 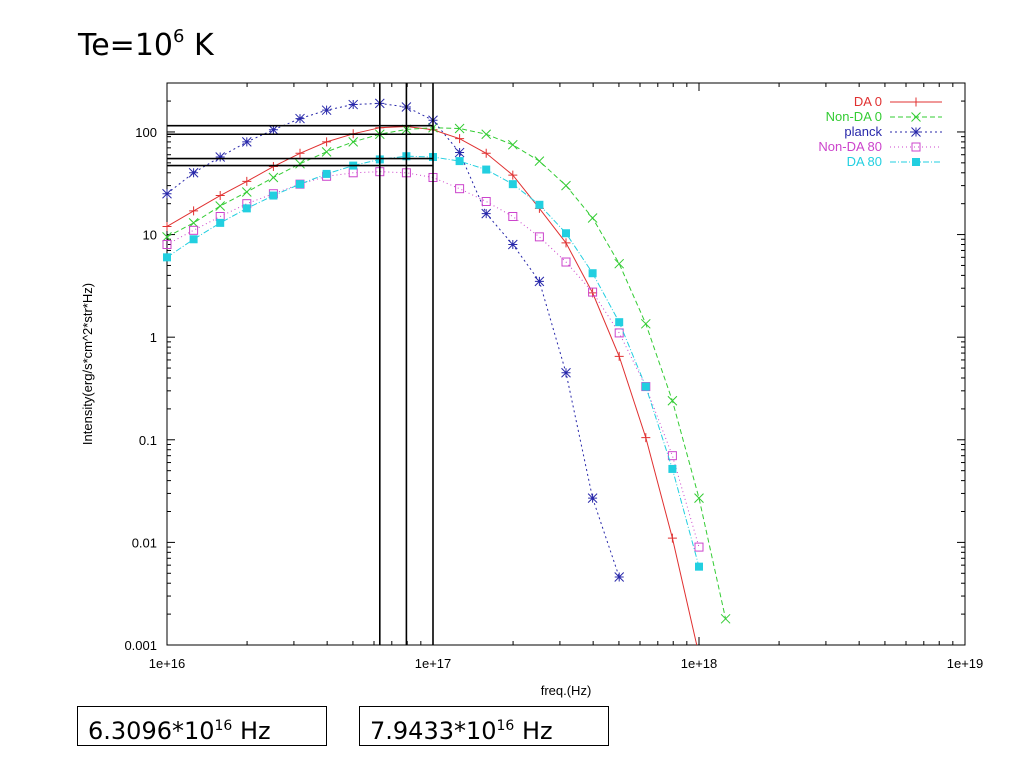 I want to click on x-tick-label: 1e+16, so click(x=167, y=663).